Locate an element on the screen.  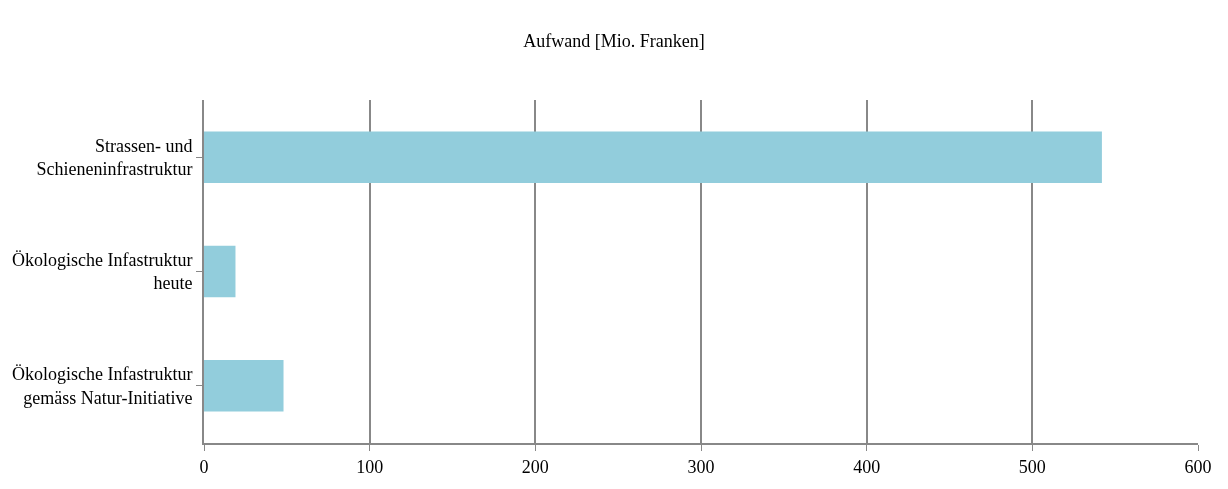
chart-title: Aufwand [Mio. Franken] is located at coordinates (614, 40).